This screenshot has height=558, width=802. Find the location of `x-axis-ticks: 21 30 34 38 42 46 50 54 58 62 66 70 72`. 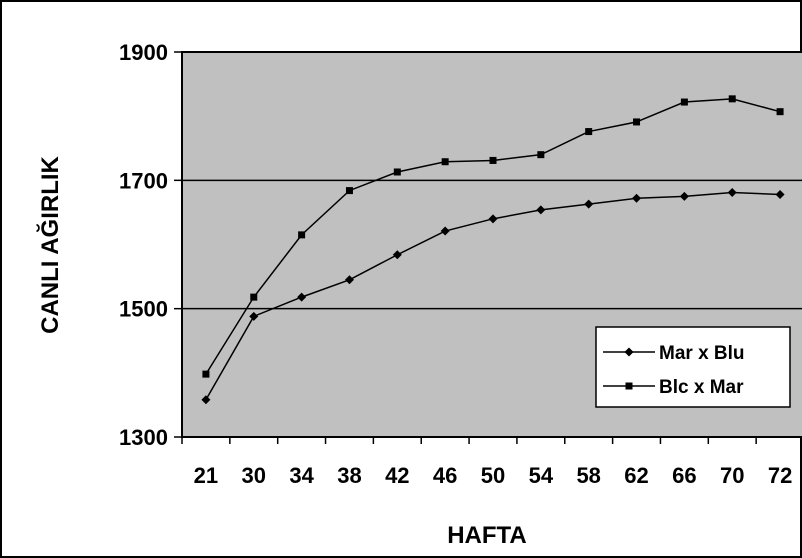

x-axis-ticks: 21 30 34 38 42 46 50 54 58 62 66 70 72 is located at coordinates (486, 462).